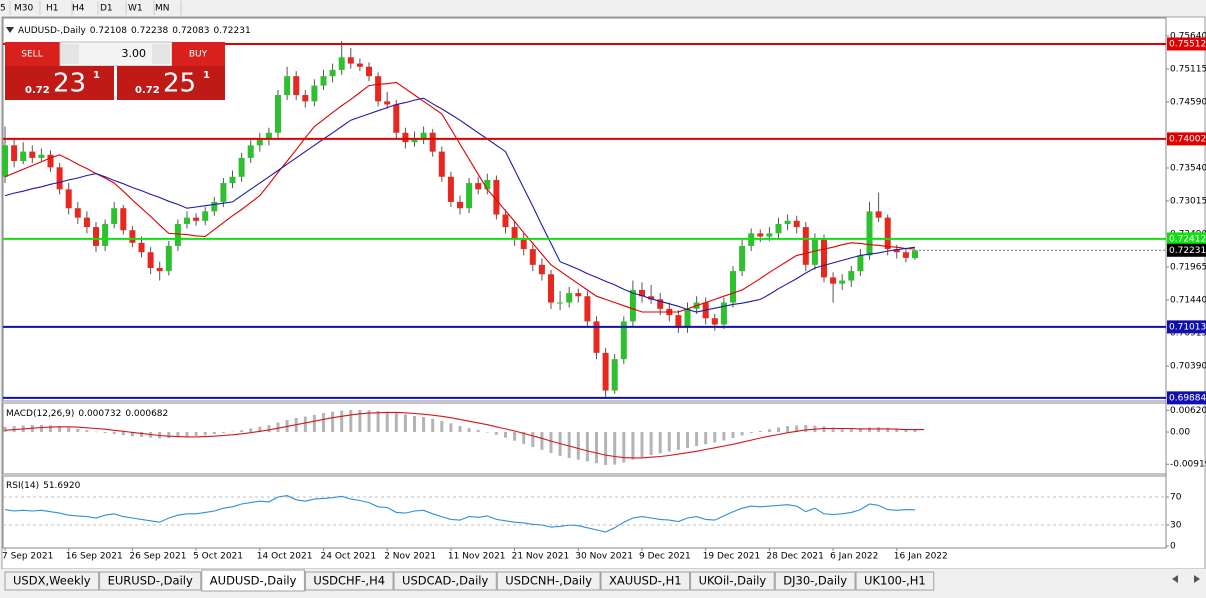  What do you see at coordinates (78, 9) in the screenshot?
I see `timeframe-button: H4` at bounding box center [78, 9].